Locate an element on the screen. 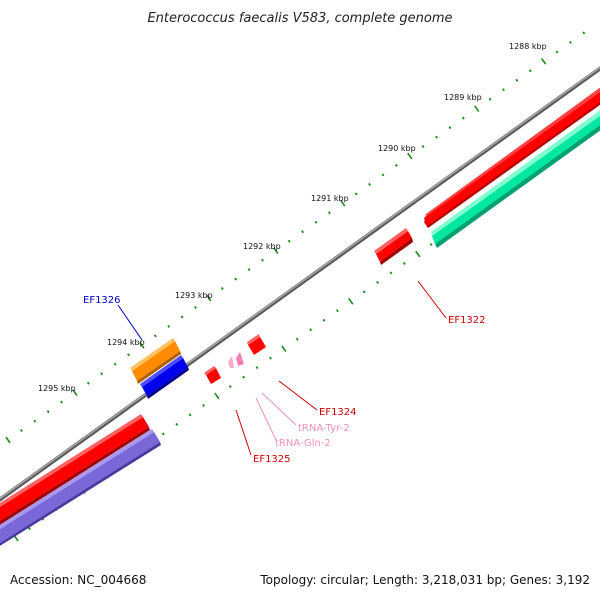 The image size is (600, 600). tick-label: 1288 kbp is located at coordinates (528, 46).